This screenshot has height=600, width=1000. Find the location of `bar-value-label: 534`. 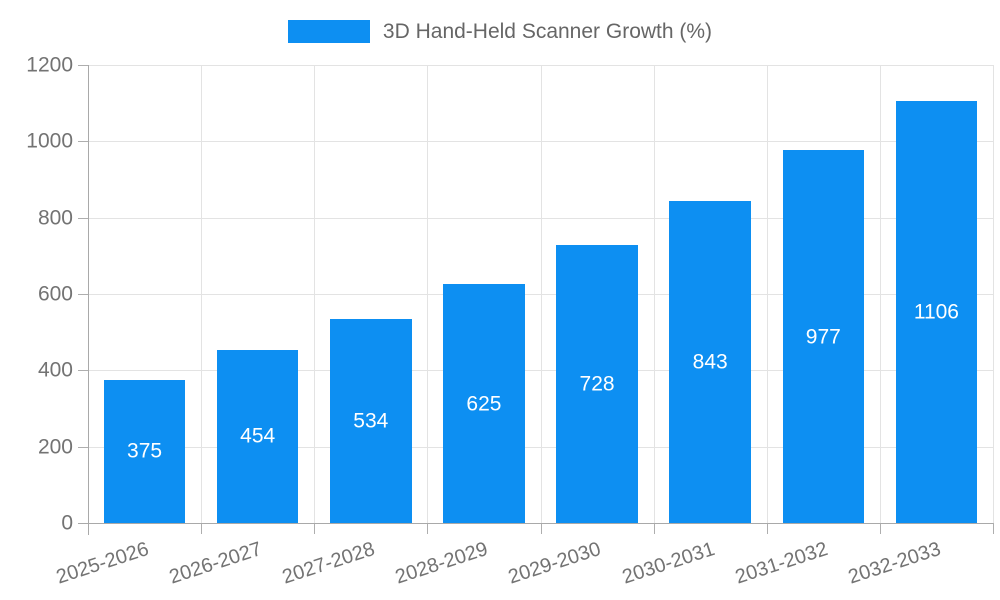

bar-value-label: 534 is located at coordinates (371, 421).